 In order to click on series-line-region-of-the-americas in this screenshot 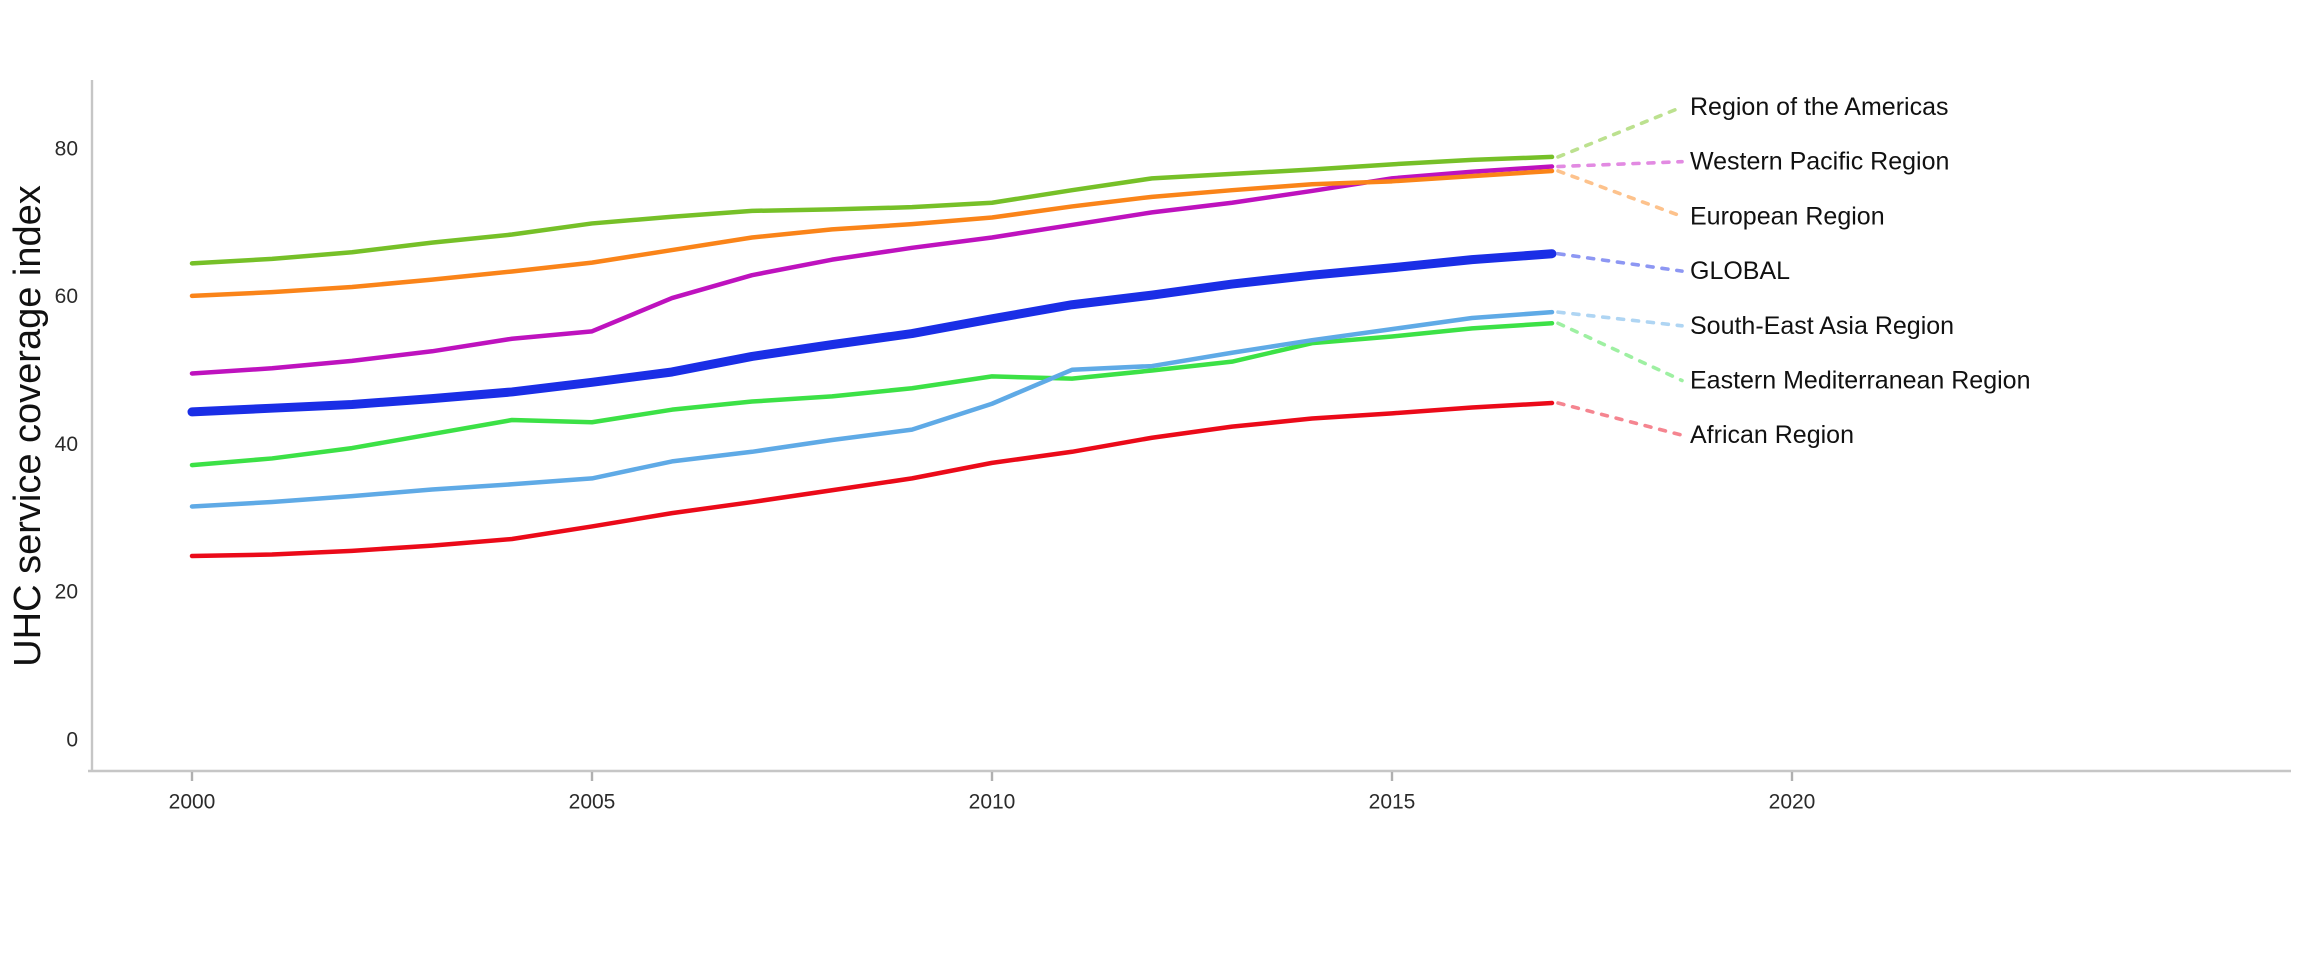, I will do `click(872, 210)`.